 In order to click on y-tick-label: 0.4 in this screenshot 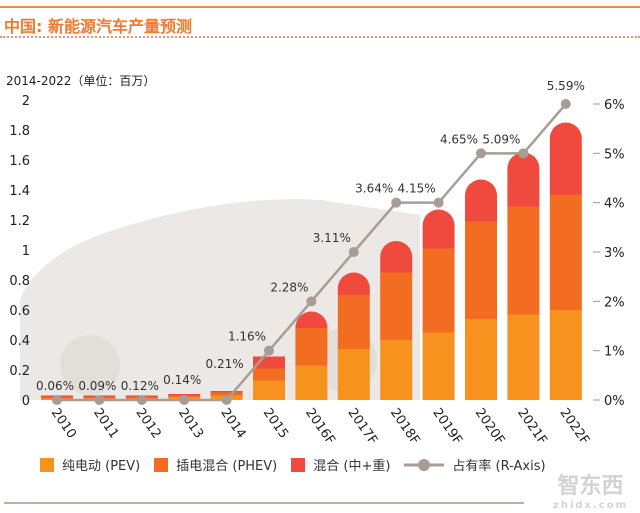, I will do `click(19, 341)`.